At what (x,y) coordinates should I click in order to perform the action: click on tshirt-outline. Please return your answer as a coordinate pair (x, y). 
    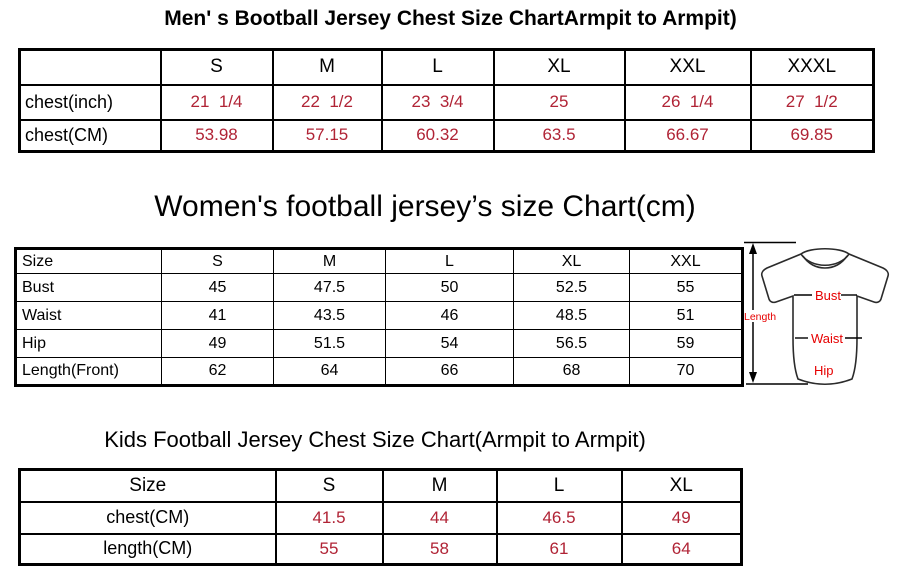
    Looking at the image, I should click on (825, 316).